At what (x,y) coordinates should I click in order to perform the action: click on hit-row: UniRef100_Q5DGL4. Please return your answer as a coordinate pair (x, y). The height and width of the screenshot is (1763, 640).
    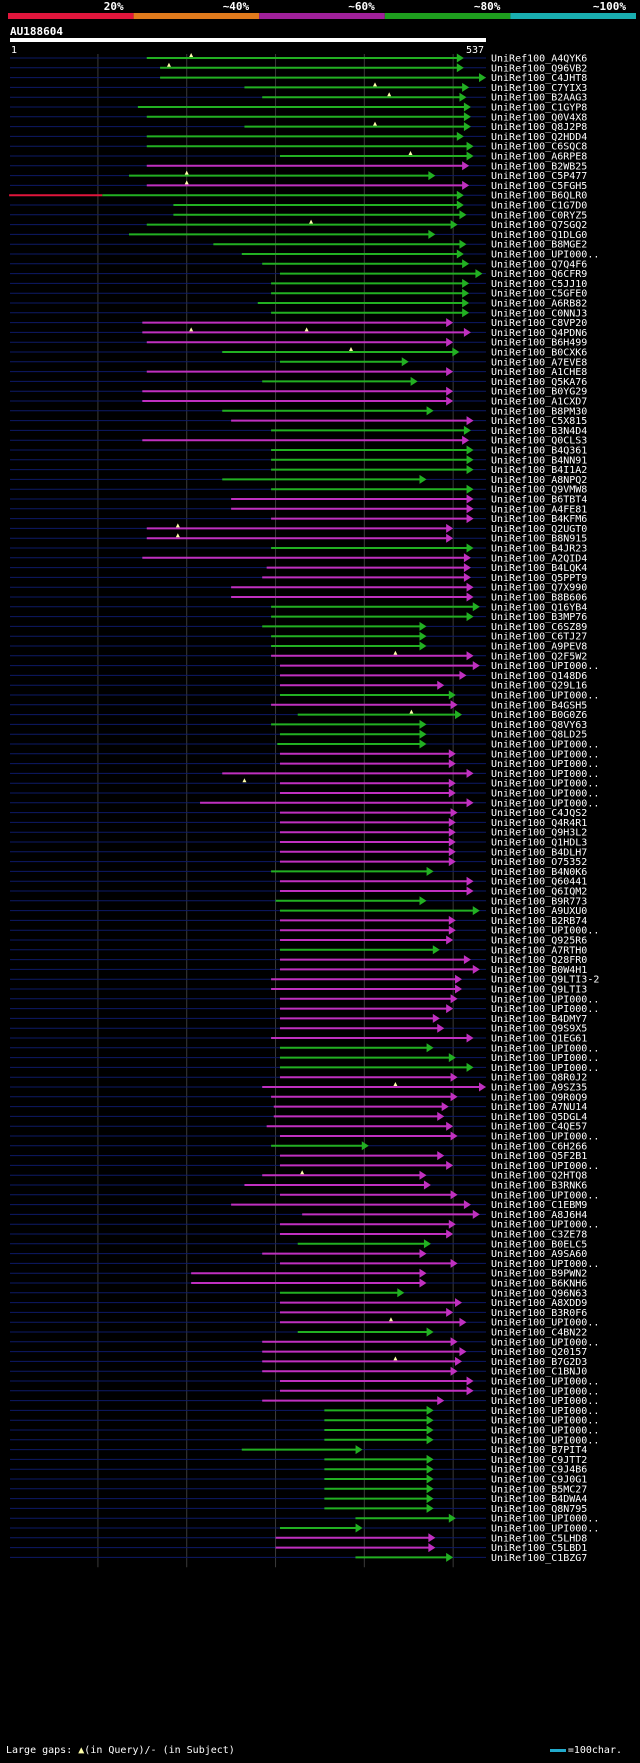
    Looking at the image, I should click on (298, 1117).